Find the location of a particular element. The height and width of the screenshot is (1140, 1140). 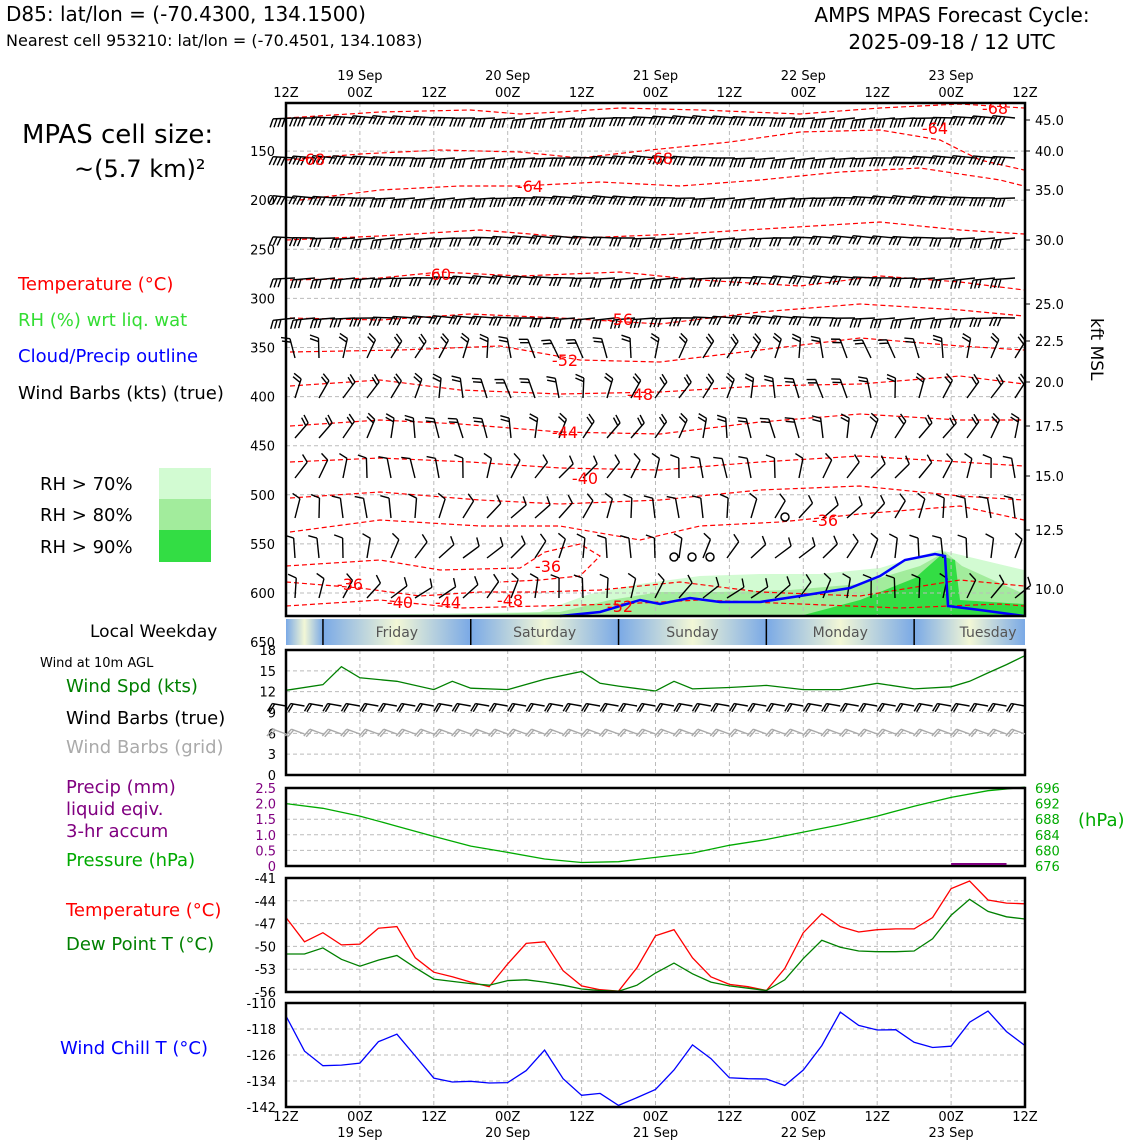

panel-ytick: -41 is located at coordinates (265, 879).